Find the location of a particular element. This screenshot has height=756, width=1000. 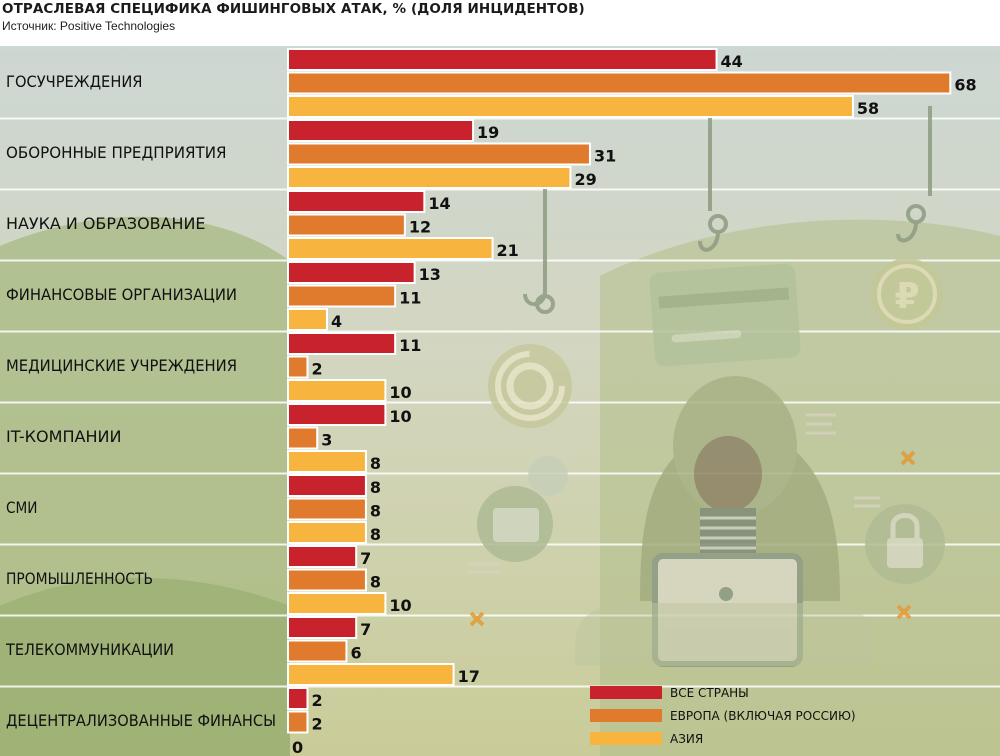

wallet-icon is located at coordinates (522, 509).